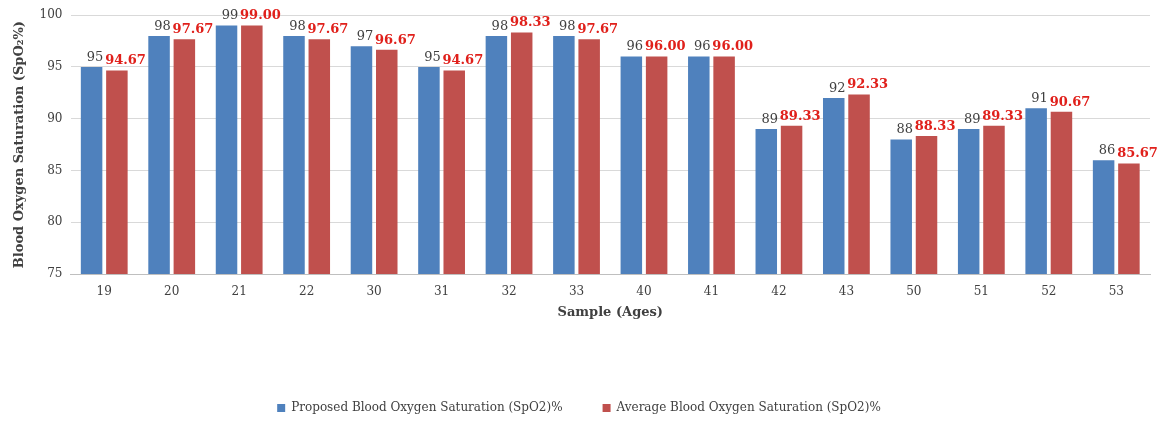 The image size is (1164, 432). What do you see at coordinates (365, 36) in the screenshot?
I see `data-label: 97` at bounding box center [365, 36].